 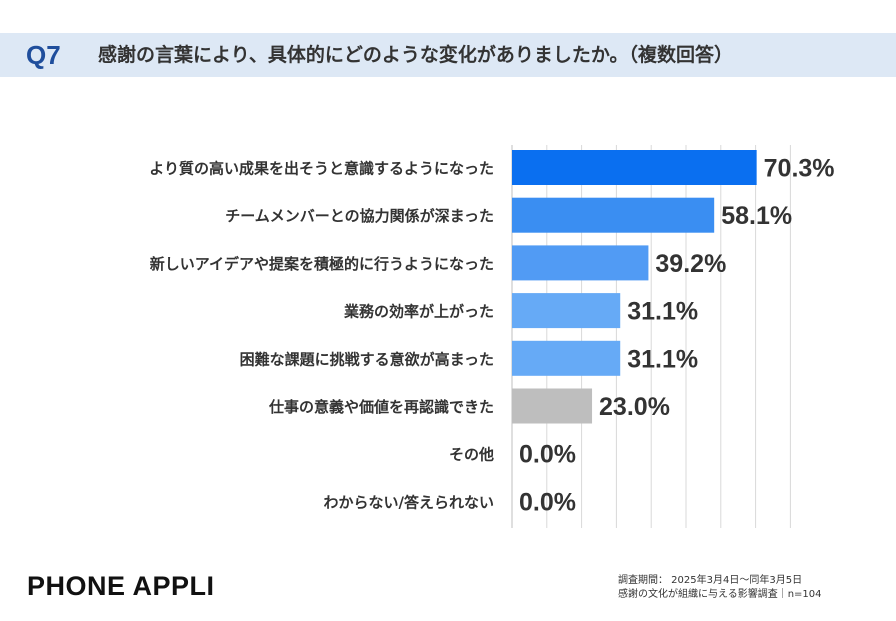 What do you see at coordinates (799, 169) in the screenshot?
I see `value-label: 70.3%` at bounding box center [799, 169].